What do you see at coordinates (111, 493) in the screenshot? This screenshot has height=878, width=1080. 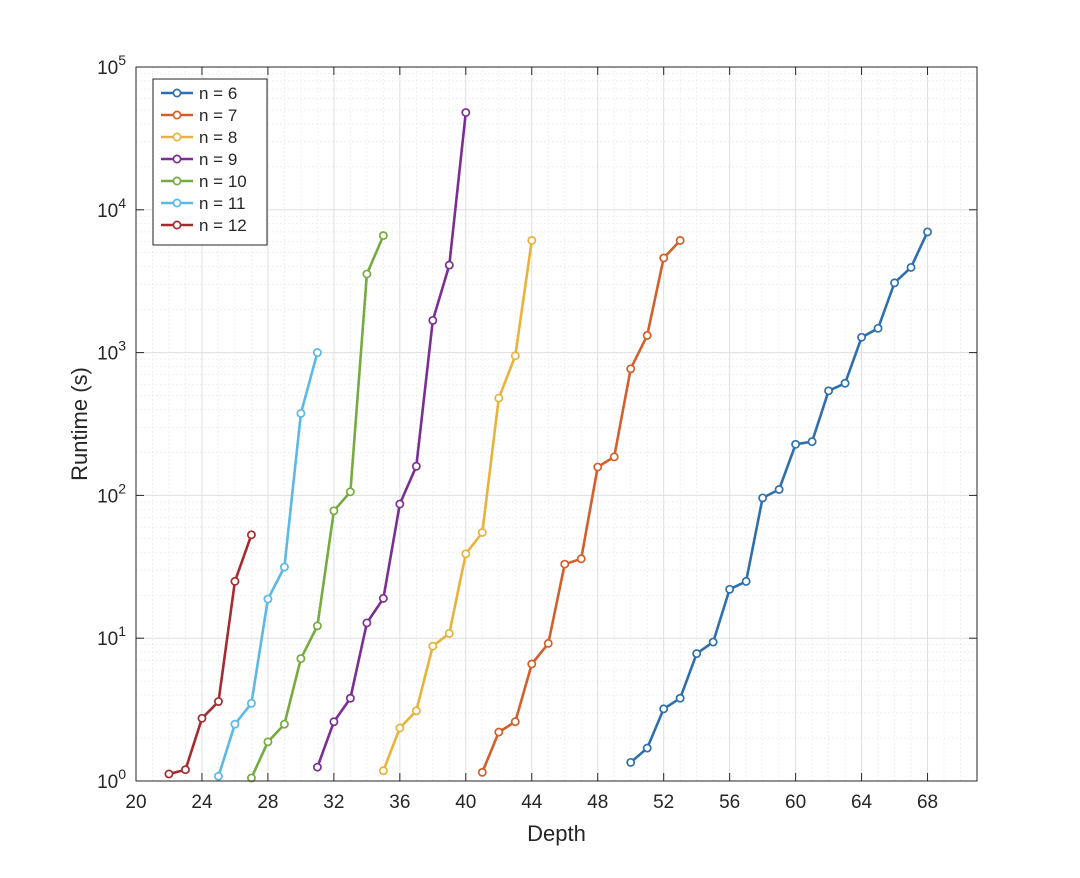 I see `y-tick-label: 10²` at bounding box center [111, 493].